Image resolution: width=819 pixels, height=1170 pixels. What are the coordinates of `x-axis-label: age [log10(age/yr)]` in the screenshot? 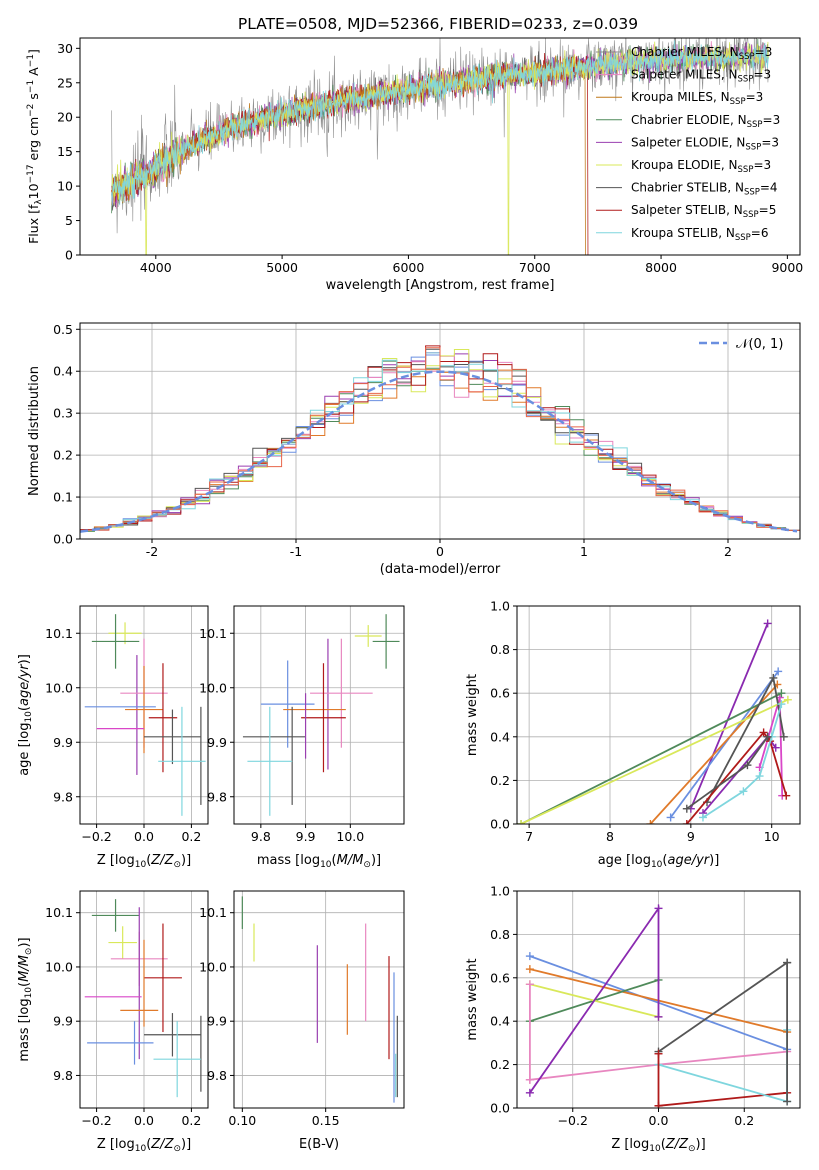 It's located at (659, 861).